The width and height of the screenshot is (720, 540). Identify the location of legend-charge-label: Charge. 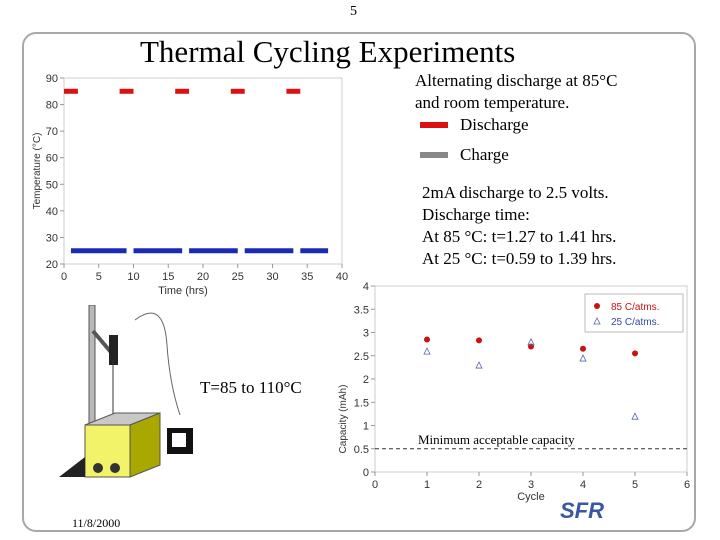
(484, 154).